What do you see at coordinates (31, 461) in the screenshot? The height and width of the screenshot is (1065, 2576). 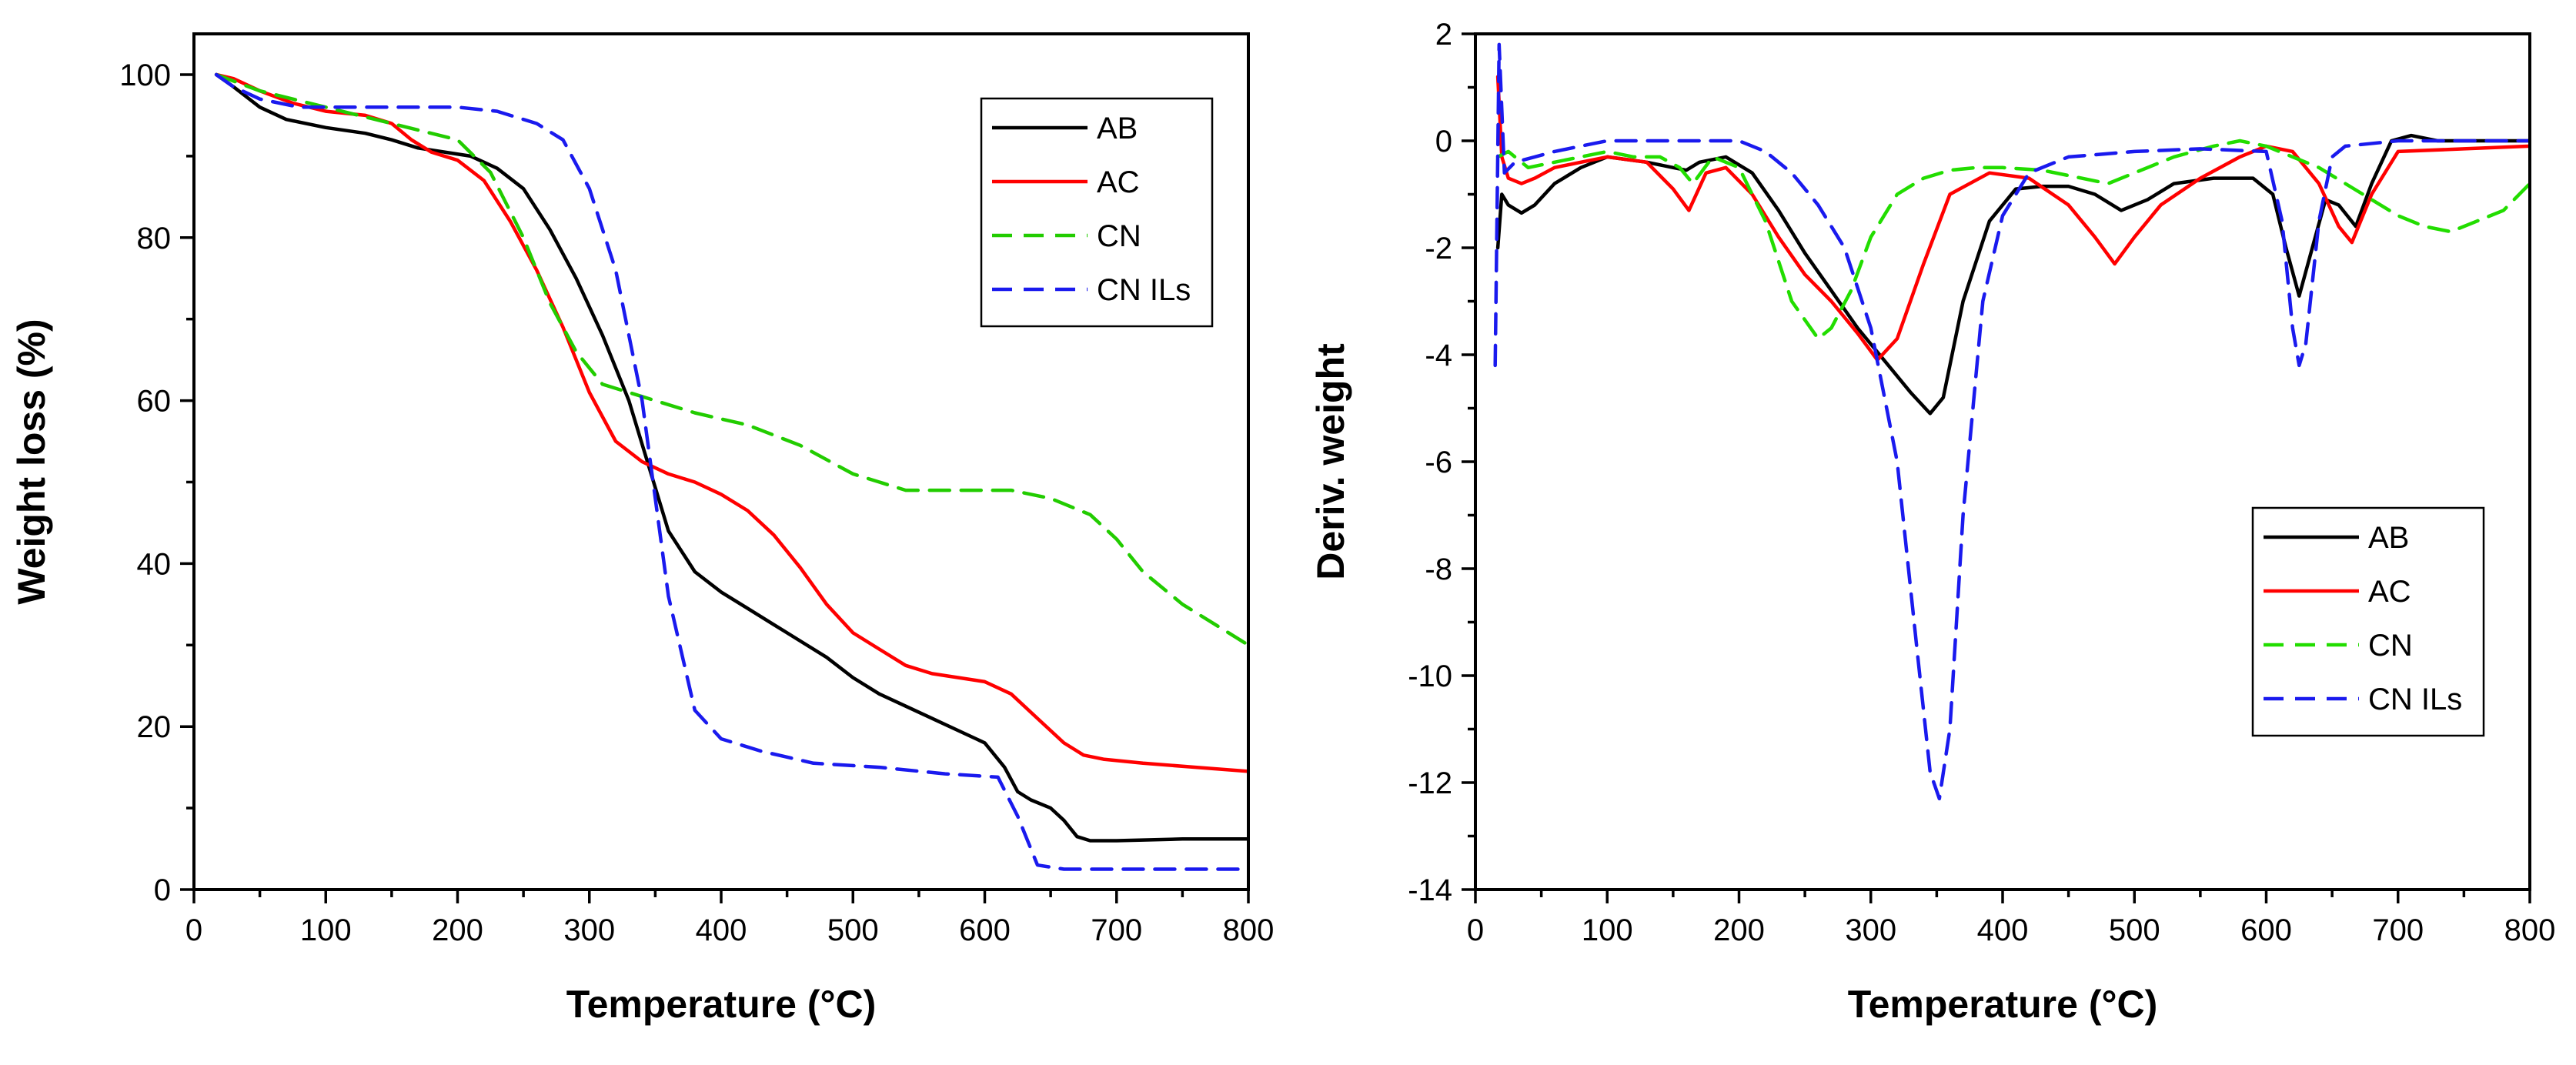 I see `y-axis-title: Weight loss (%)` at bounding box center [31, 461].